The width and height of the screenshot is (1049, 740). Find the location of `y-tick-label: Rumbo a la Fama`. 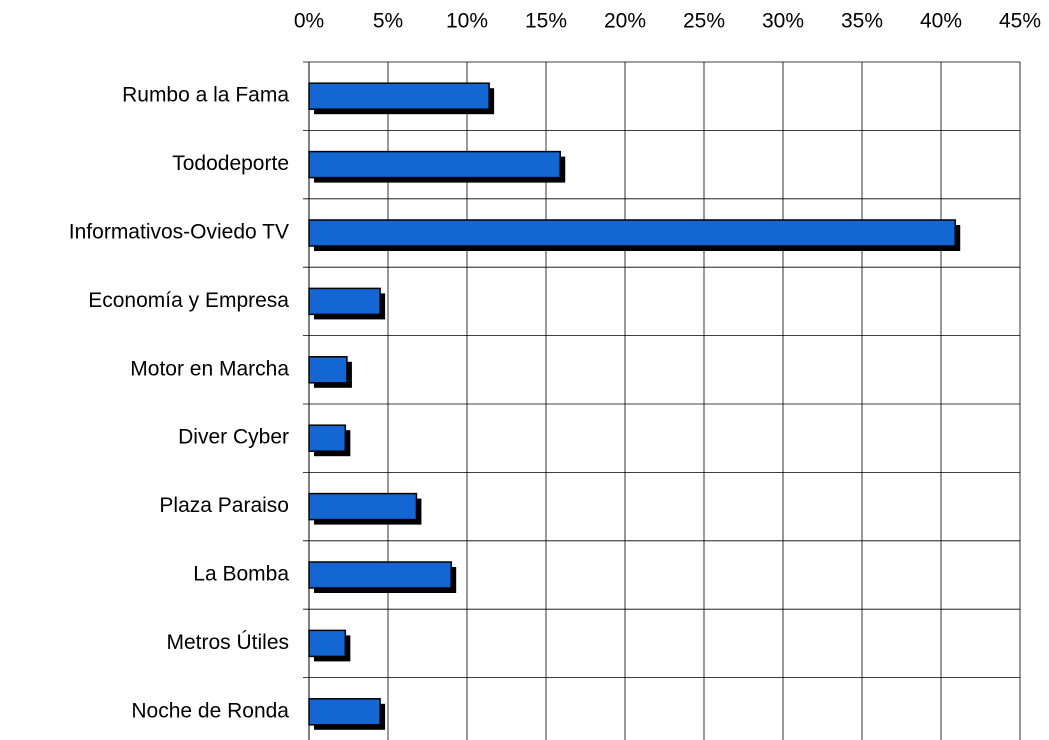

y-tick-label: Rumbo a la Fama is located at coordinates (205, 95).